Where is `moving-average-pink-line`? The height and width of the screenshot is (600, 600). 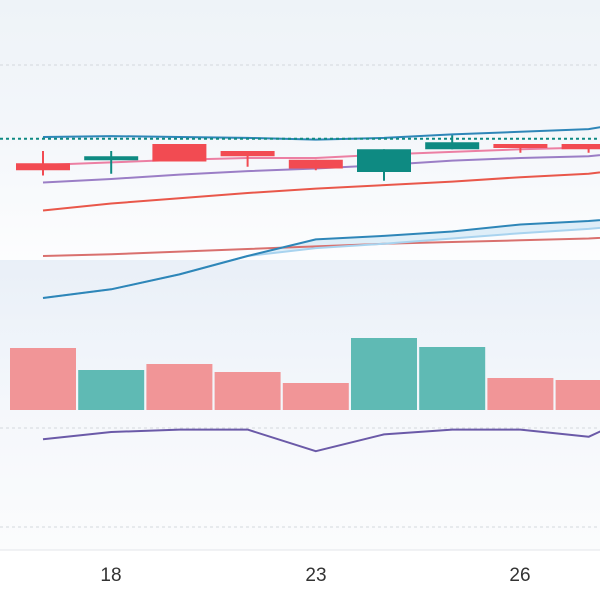
moving-average-pink-line is located at coordinates (321, 155).